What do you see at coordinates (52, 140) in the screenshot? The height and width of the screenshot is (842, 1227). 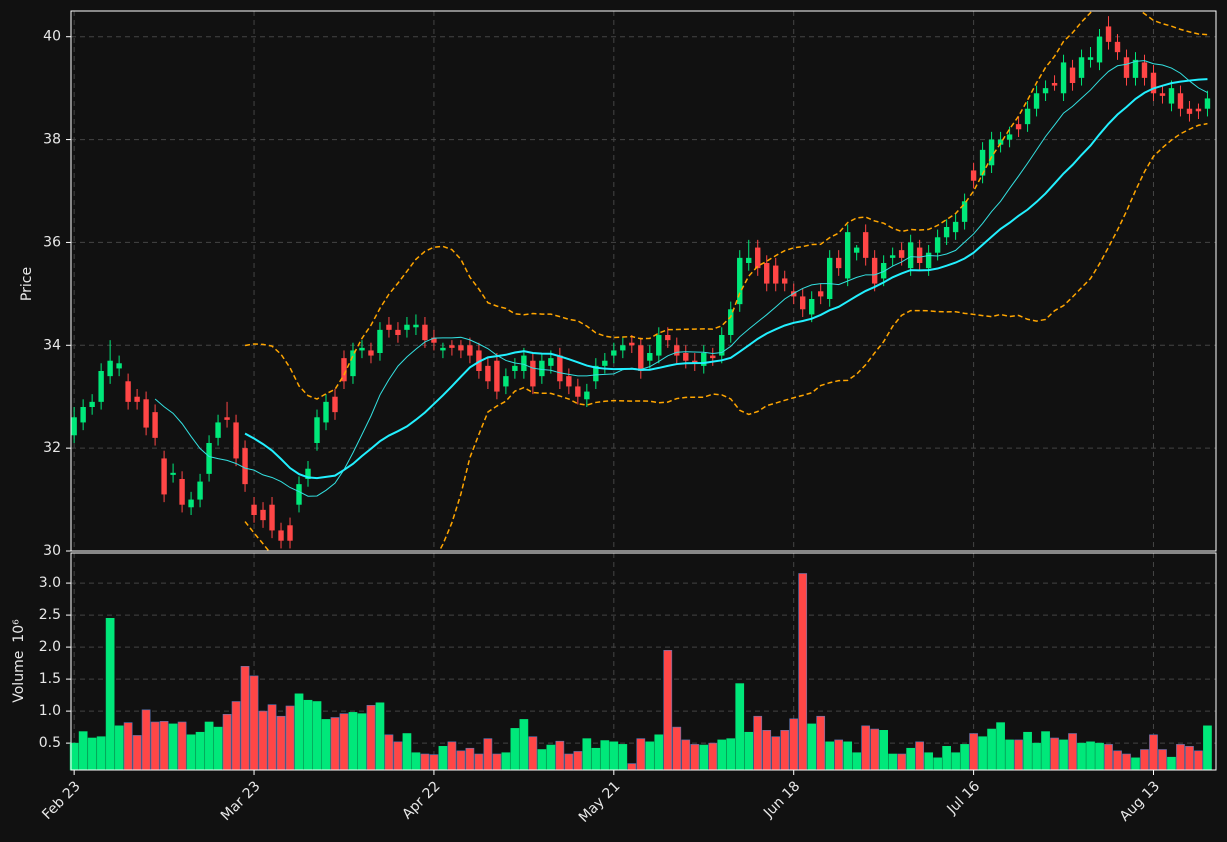 I see `y-tick-label: 38` at bounding box center [52, 140].